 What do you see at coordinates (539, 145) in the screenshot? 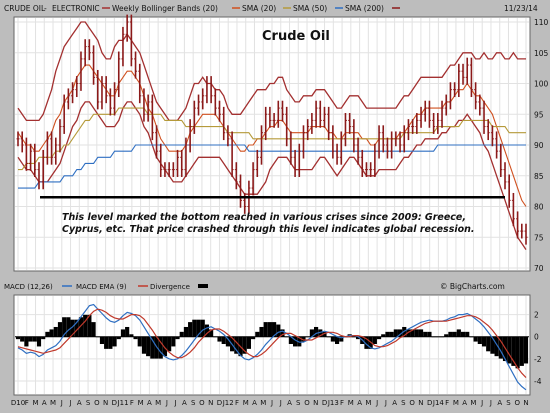
I see `price-y-tick-label: 90` at bounding box center [539, 145].